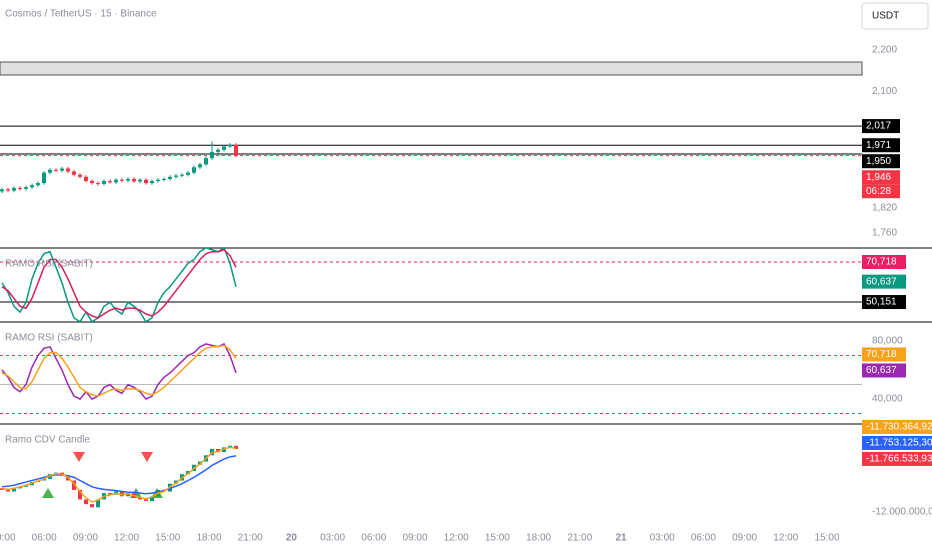 The height and width of the screenshot is (550, 932). Describe the element at coordinates (8, 538) in the screenshot. I see `x-tick-label: 00:00` at that location.